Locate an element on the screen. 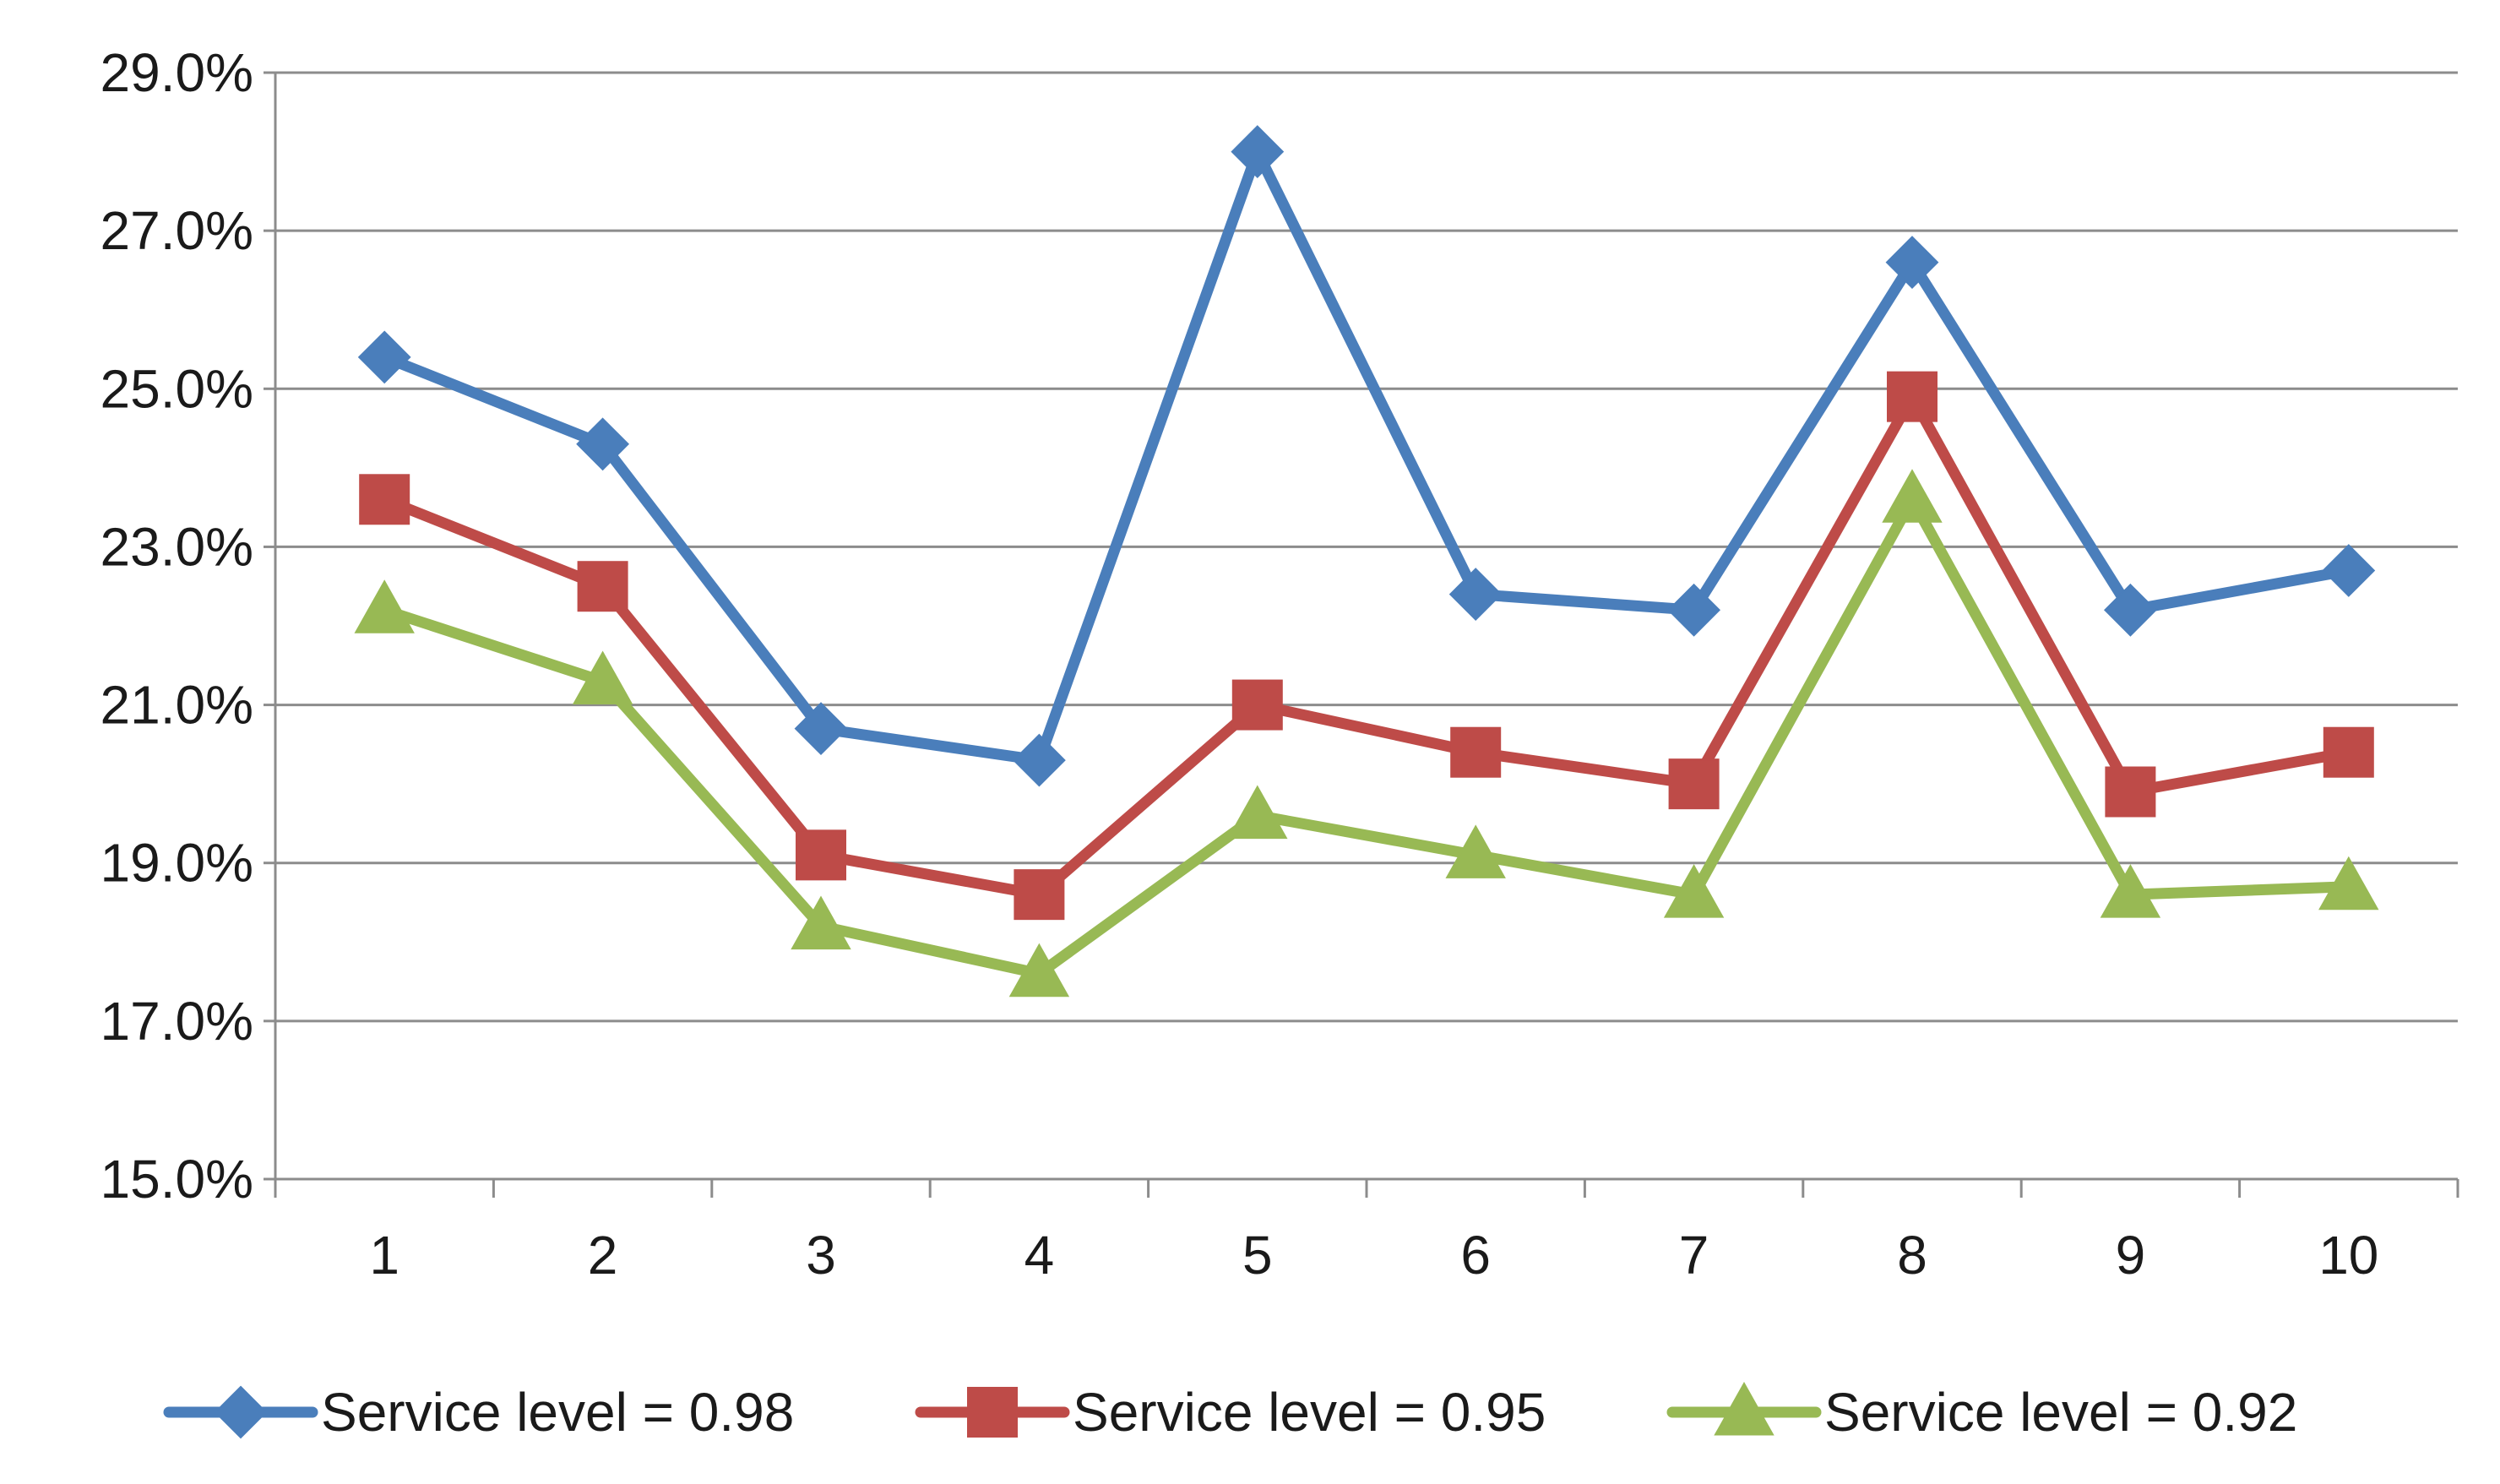 This screenshot has width=2500, height=1484. legend-item-3: Service level = 0.92 is located at coordinates (1981, 1412).